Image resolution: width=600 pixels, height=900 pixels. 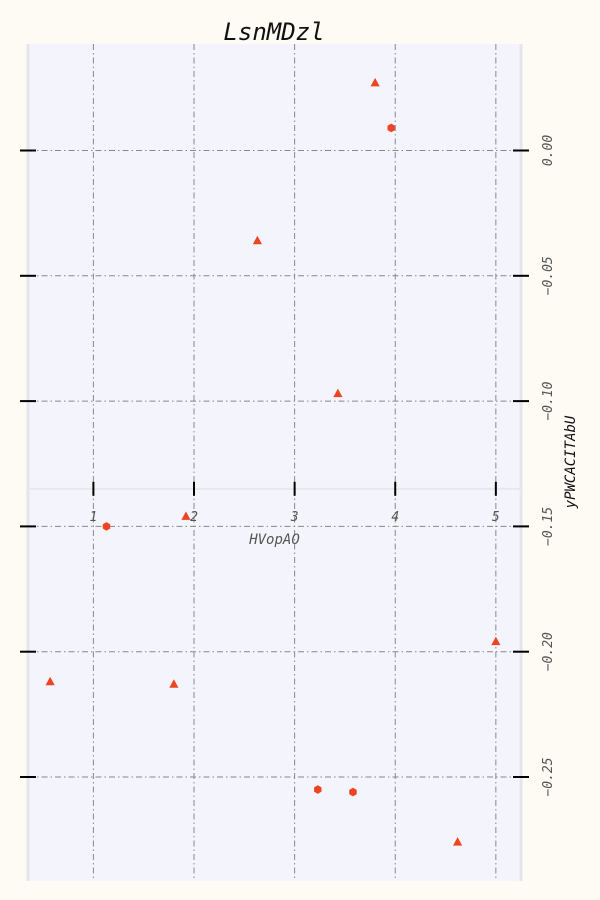 I want to click on y-axis-label: yPWCACITAbU, so click(x=571, y=462).